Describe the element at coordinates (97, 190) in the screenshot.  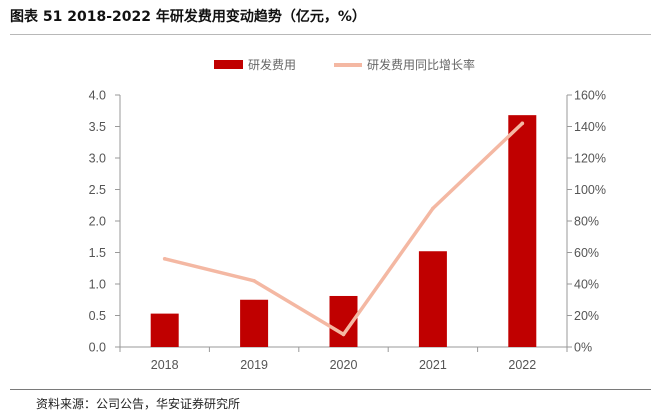
I see `left-tick-label: 2.5` at that location.